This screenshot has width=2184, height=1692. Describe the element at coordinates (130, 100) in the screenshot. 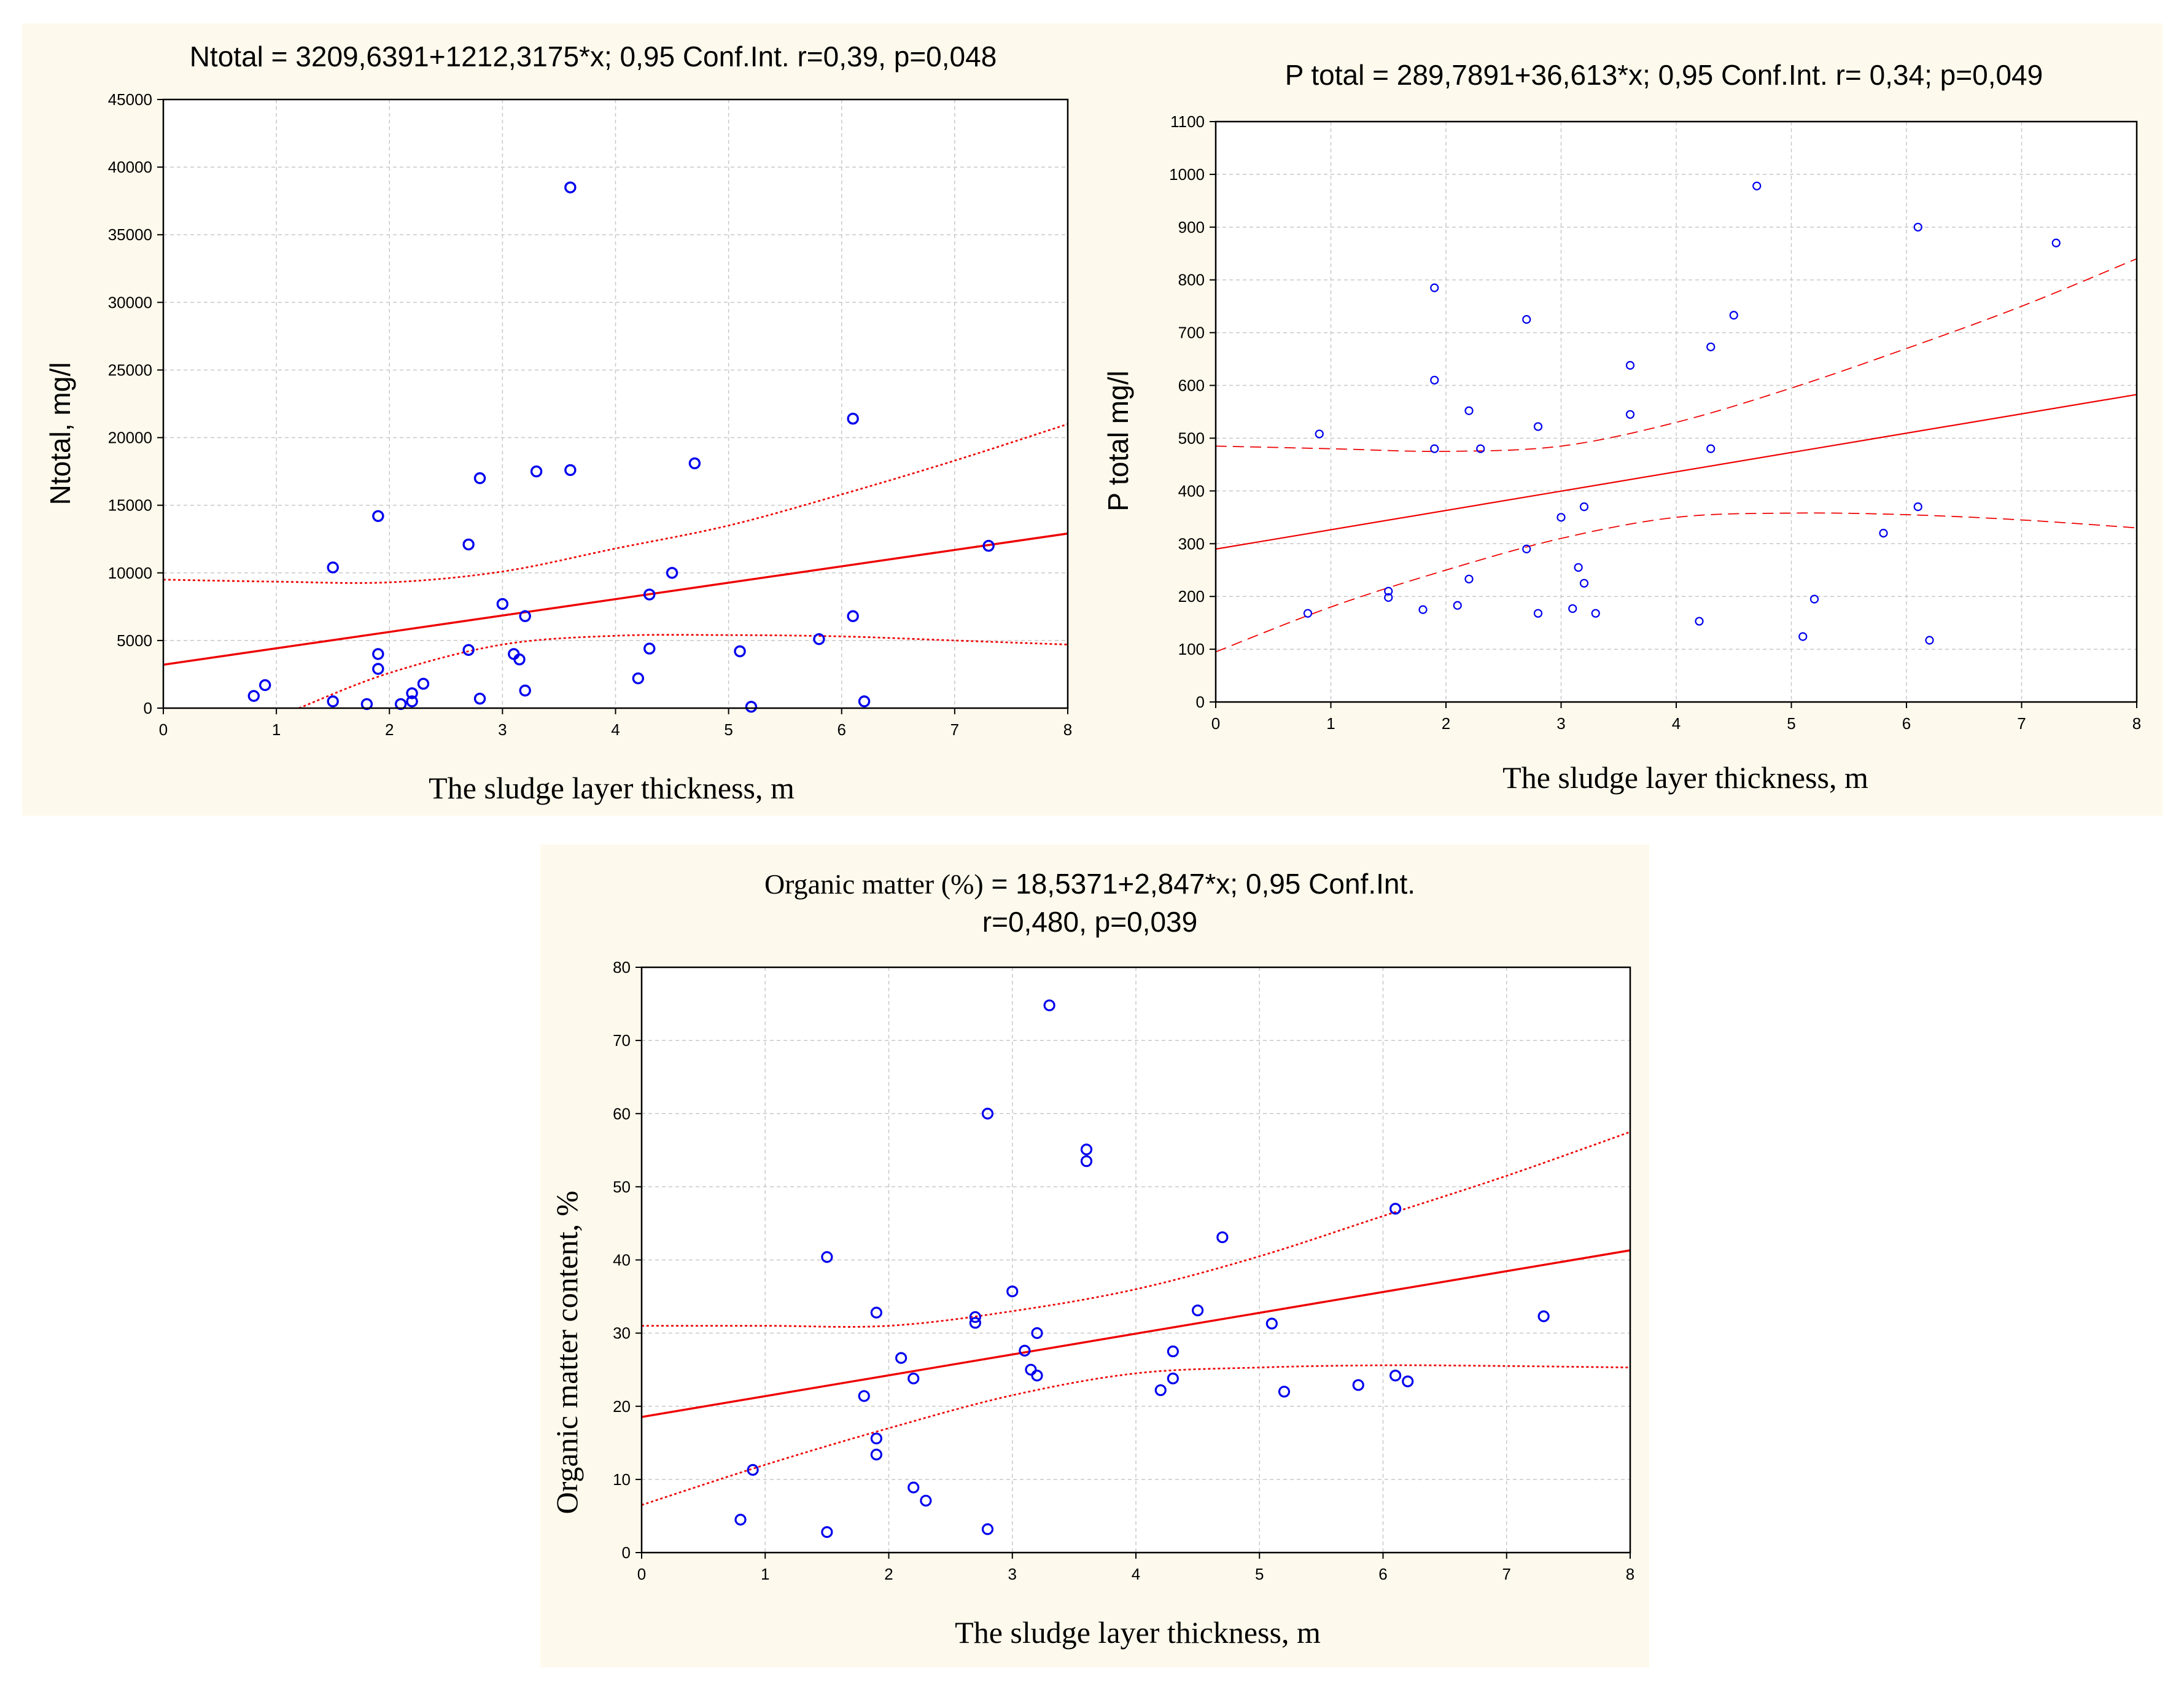

I see `y-tick-label: 45000` at that location.